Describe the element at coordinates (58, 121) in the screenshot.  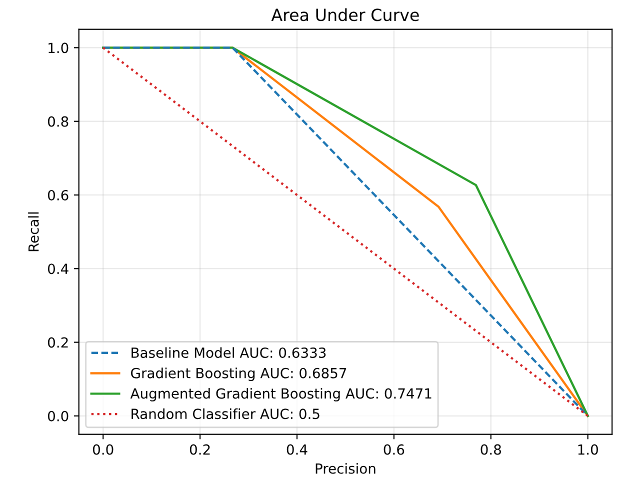
I see `y-tick-label: 0.8` at that location.